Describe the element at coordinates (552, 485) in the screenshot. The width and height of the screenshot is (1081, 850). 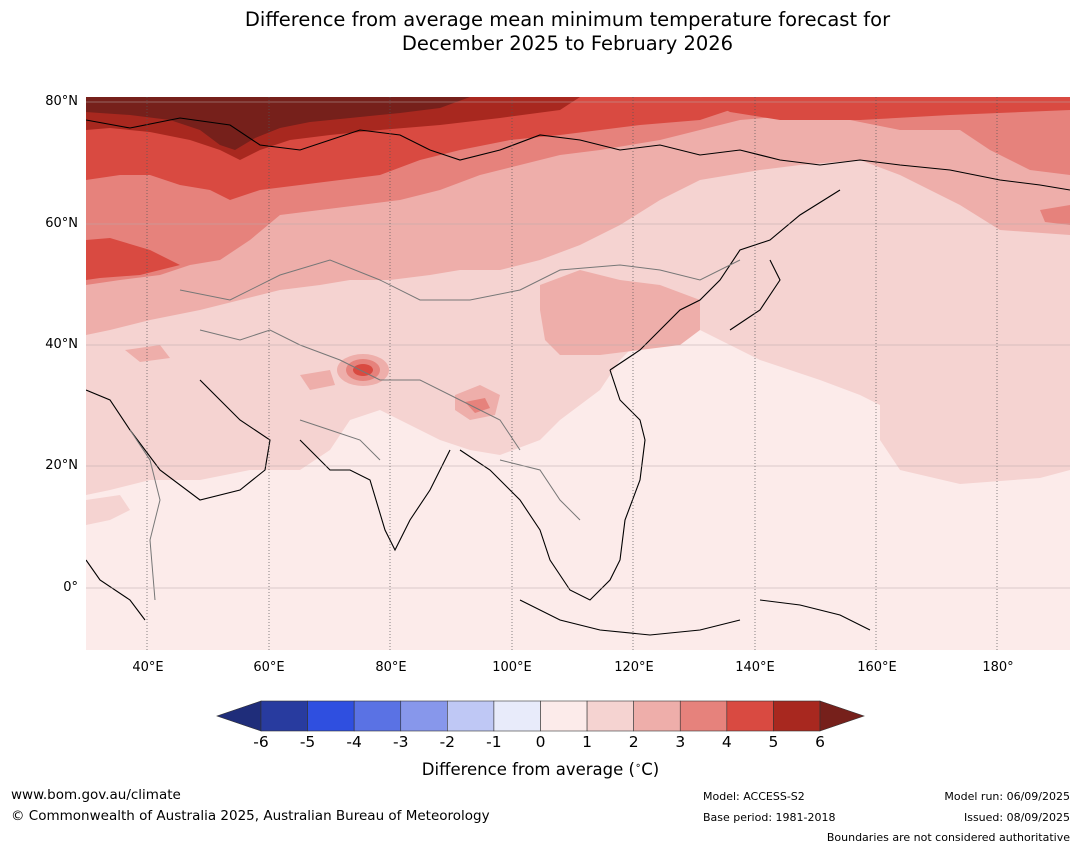
I see `coastline-se-asia` at that location.